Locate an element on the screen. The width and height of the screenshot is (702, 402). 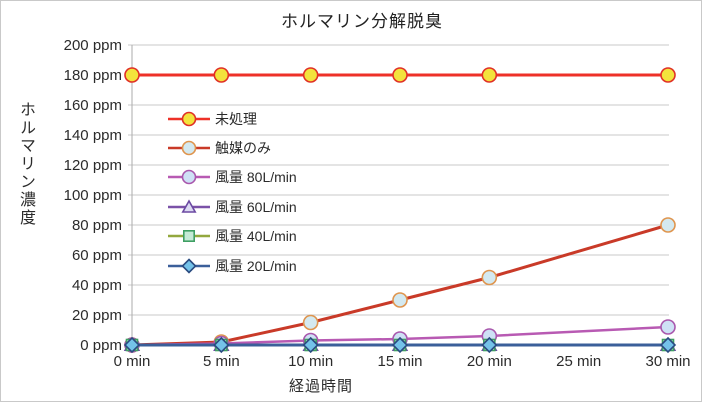
legend-item-airflow-80: 風量 80L/min is located at coordinates (231, 177).